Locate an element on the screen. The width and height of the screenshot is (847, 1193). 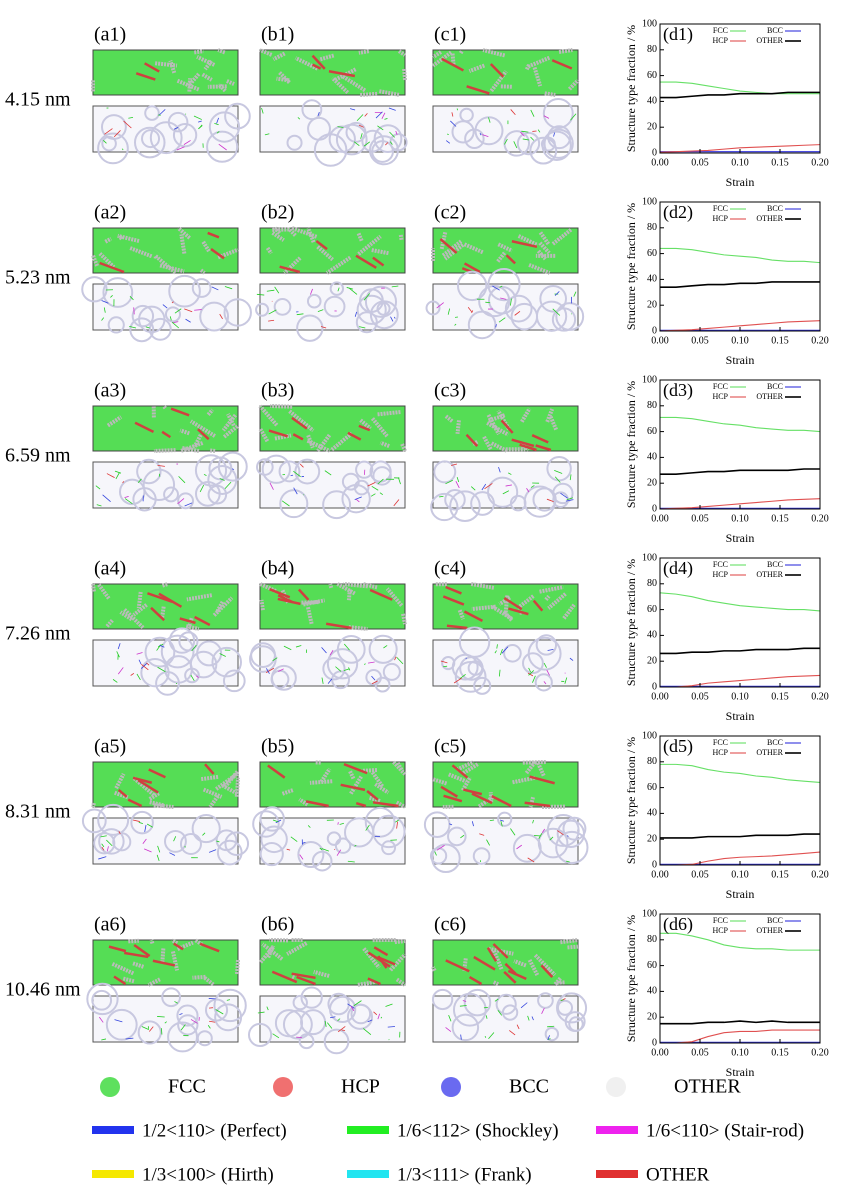
y-tick-label: 40 is located at coordinates (652, 457).